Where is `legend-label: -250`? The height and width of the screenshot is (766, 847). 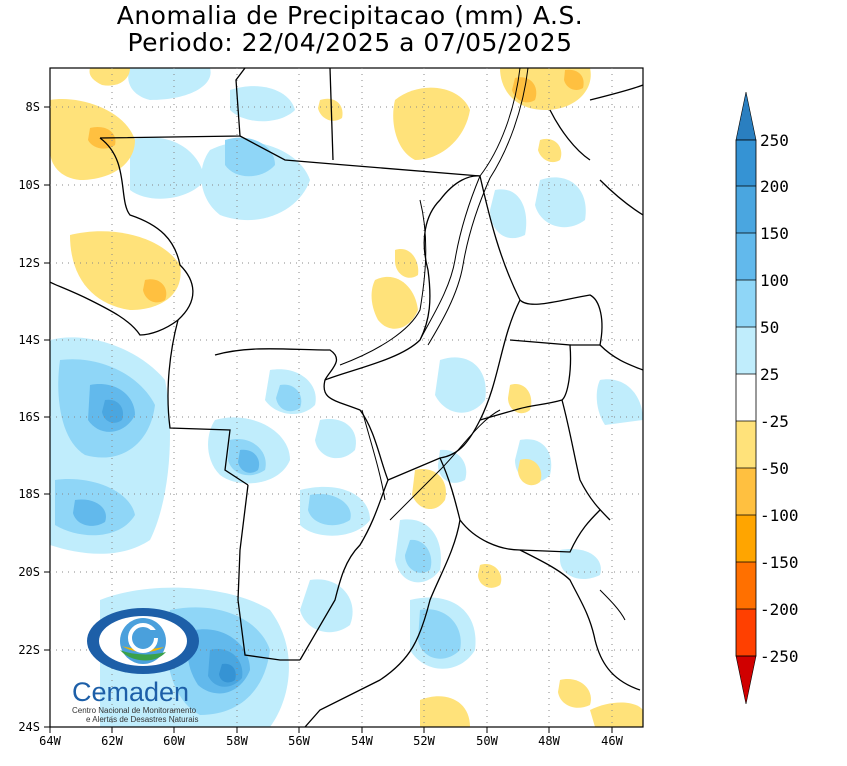
legend-label: -250 is located at coordinates (779, 656).